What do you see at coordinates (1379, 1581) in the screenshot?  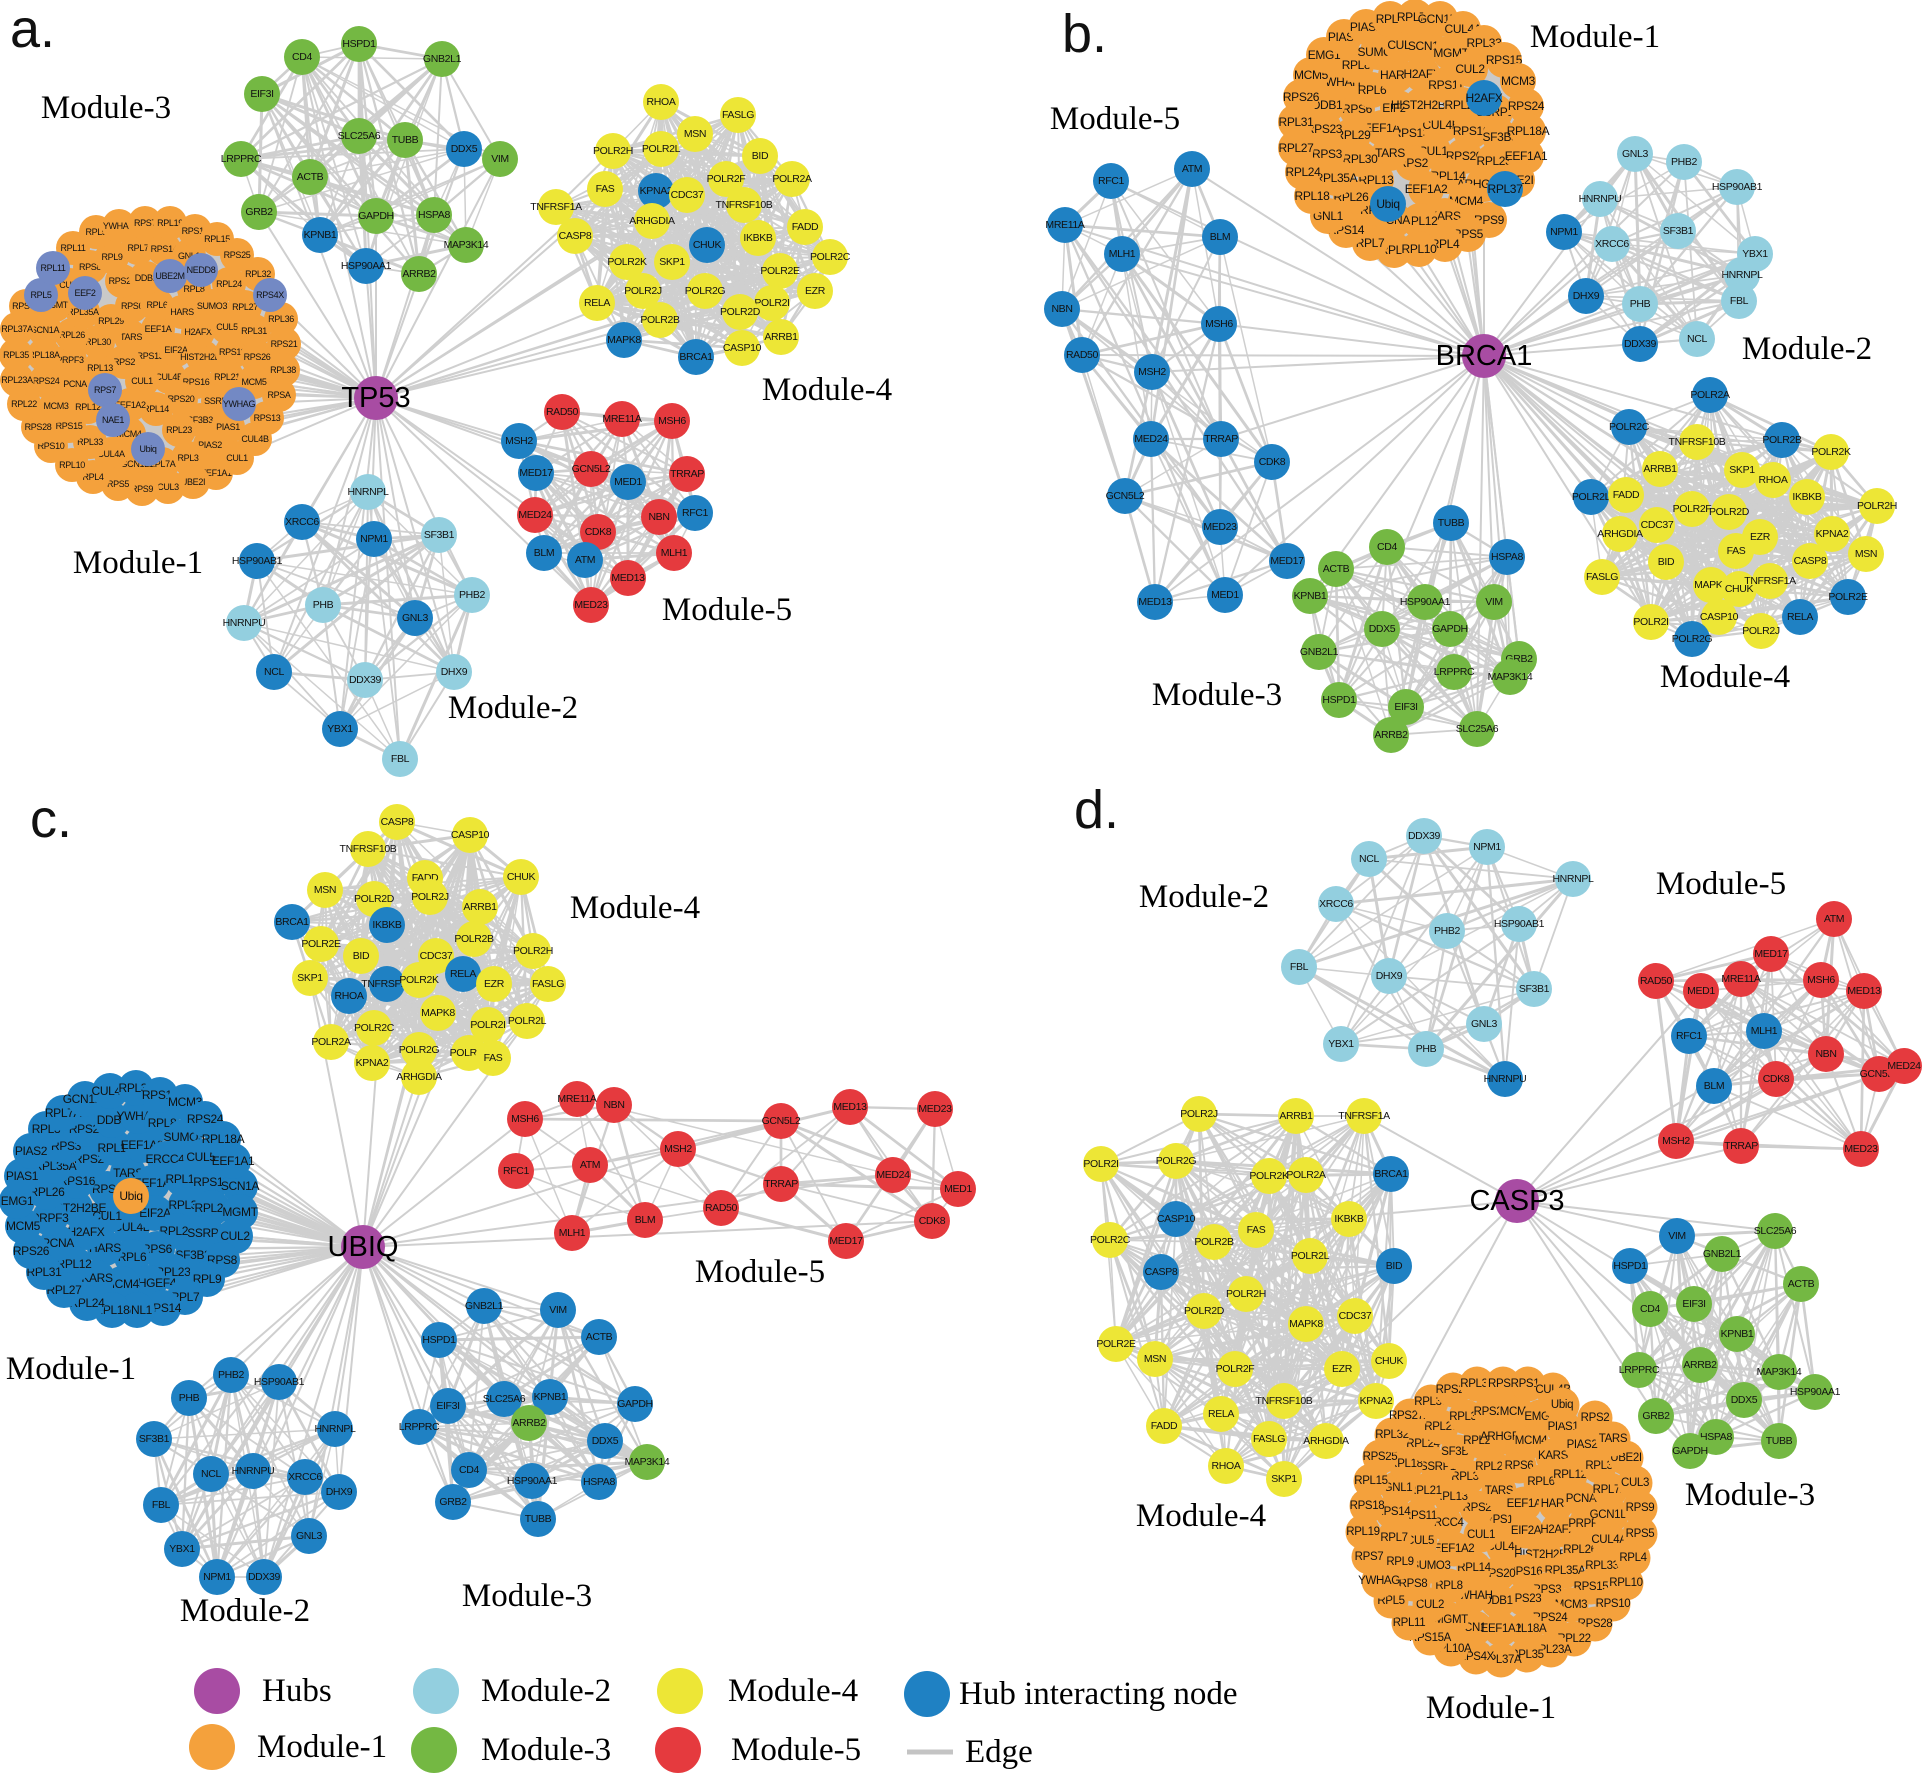 I see `svg-text: YWHAG` at bounding box center [1379, 1581].